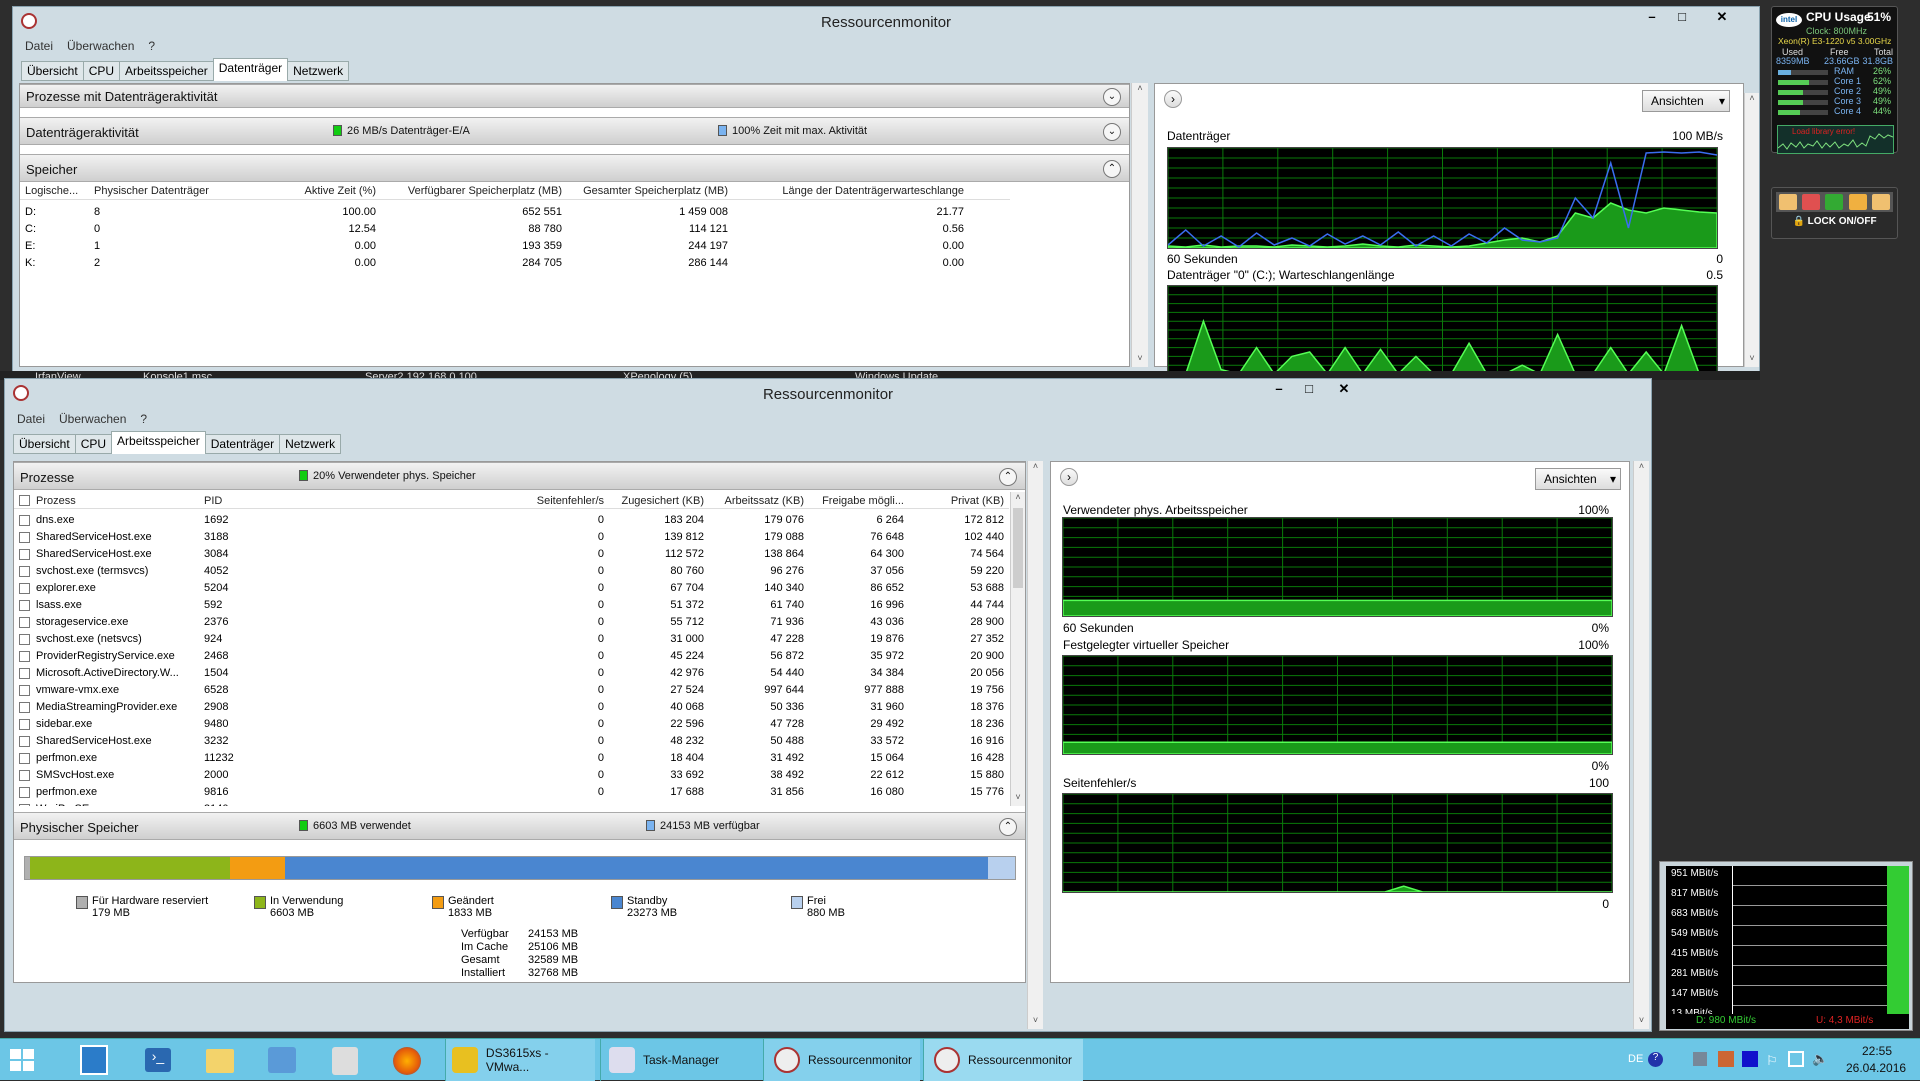  Describe the element at coordinates (1787, 202) in the screenshot. I see `power-icon` at that location.